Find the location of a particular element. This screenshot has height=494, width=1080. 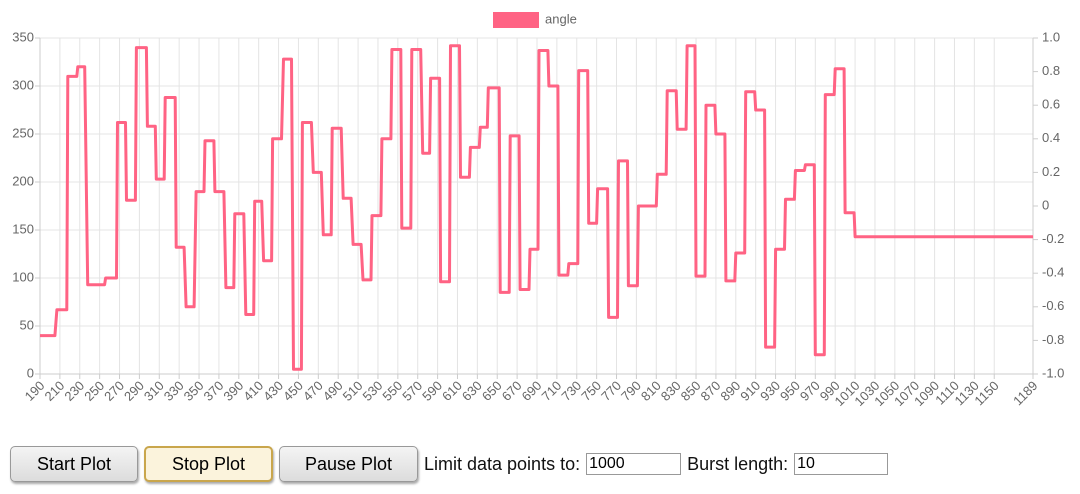

y-tick-label: 200 is located at coordinates (23, 180).